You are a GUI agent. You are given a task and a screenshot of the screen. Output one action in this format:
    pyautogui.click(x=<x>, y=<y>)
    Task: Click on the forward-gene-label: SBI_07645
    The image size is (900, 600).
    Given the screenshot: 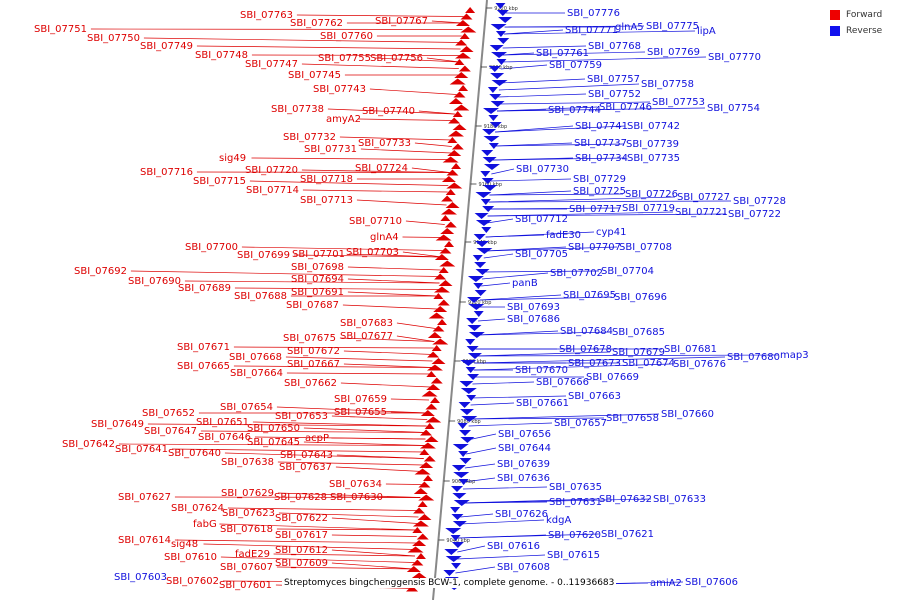 What is the action you would take?
    pyautogui.click(x=273, y=442)
    